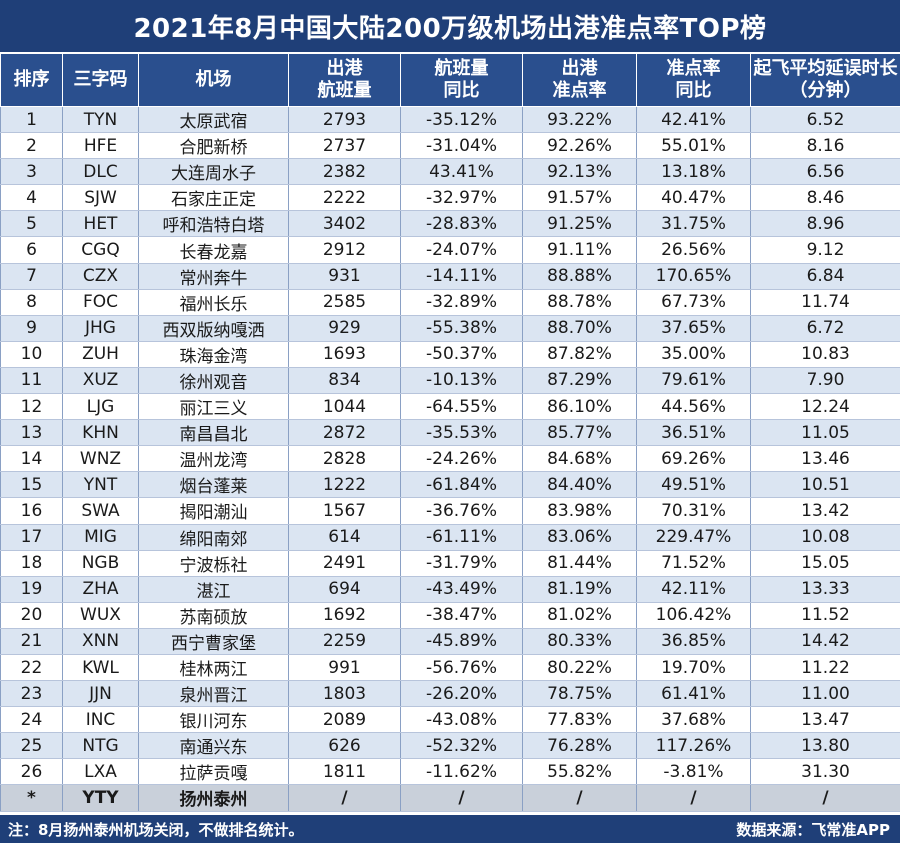 Image resolution: width=900 pixels, height=843 pixels. I want to click on delay-cell: 6.72, so click(825, 328).